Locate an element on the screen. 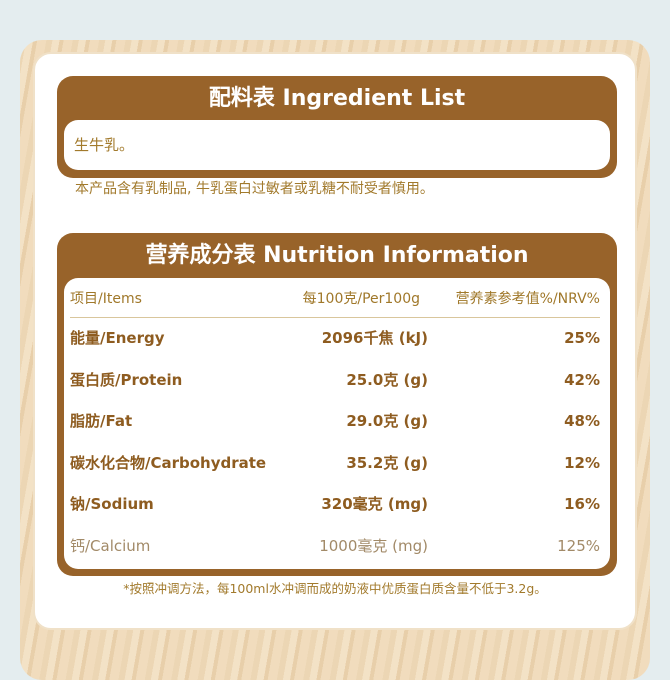 This screenshot has width=670, height=680. header-nrv: 营养素参考值%/NRV% is located at coordinates (527, 299).